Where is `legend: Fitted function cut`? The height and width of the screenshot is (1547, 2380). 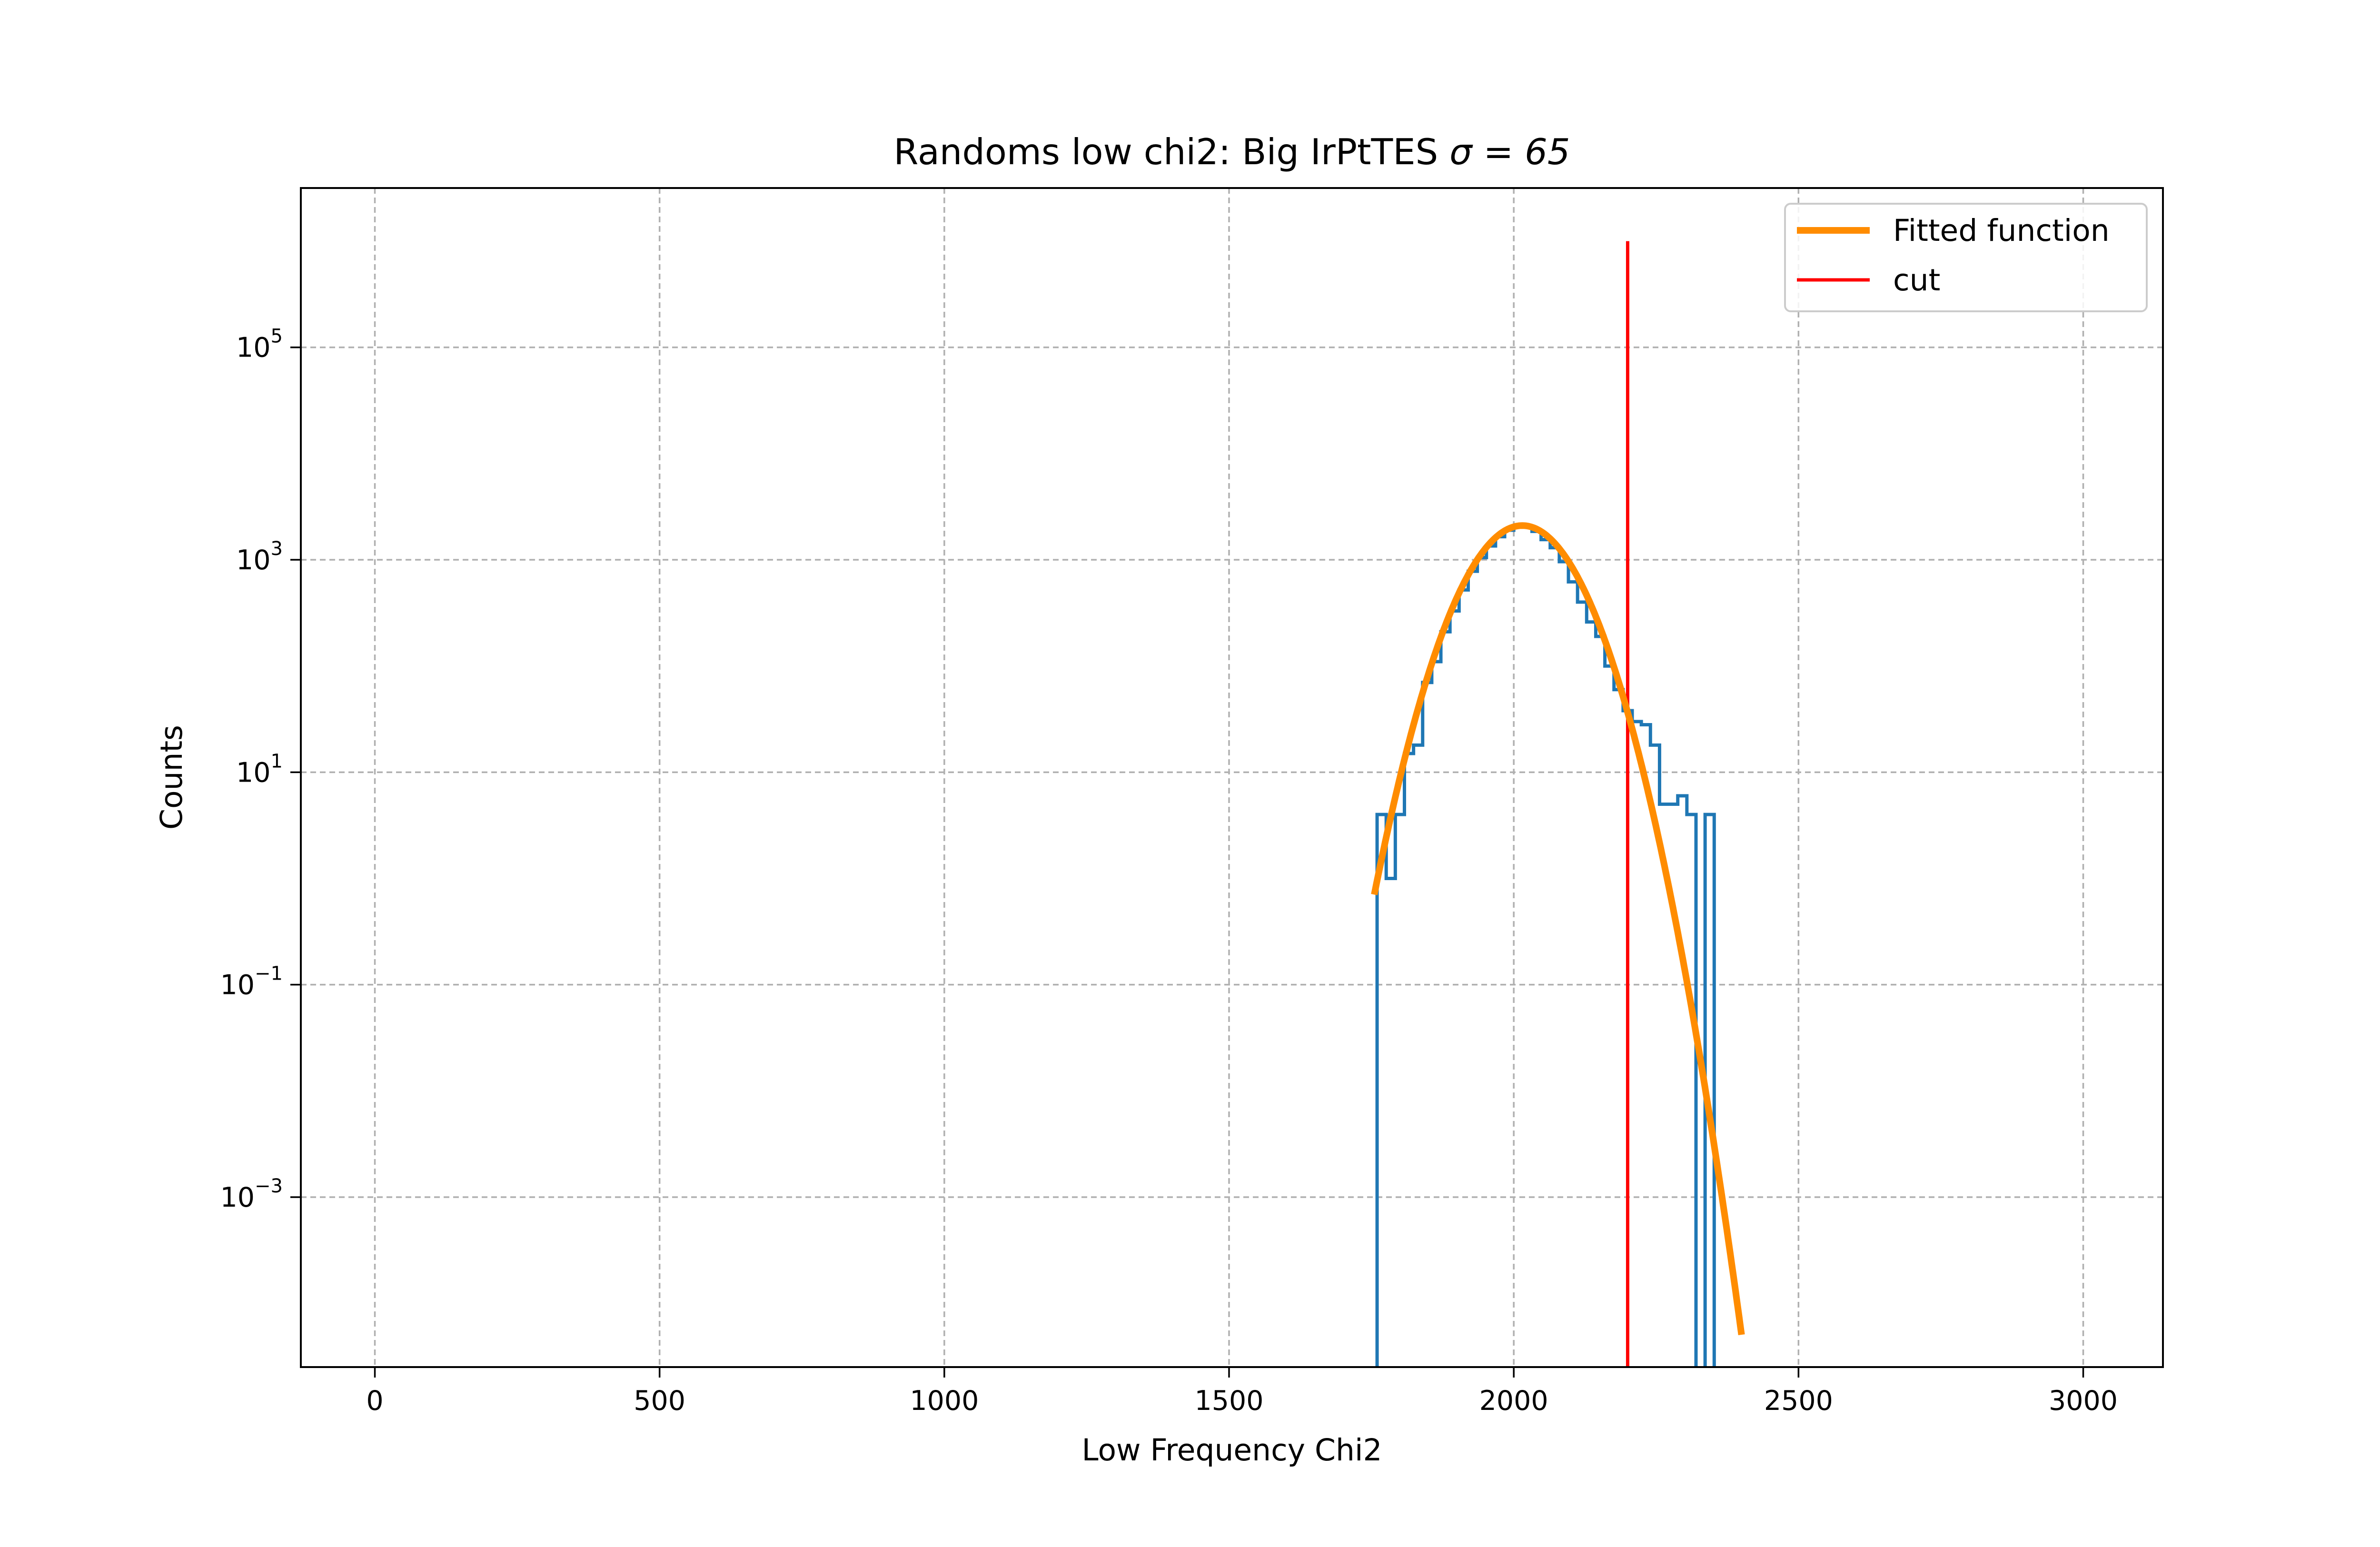 legend: Fitted function cut is located at coordinates (1966, 257).